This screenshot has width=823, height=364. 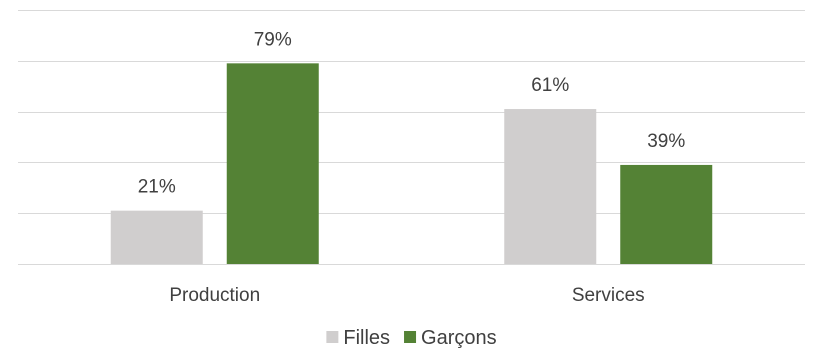 I want to click on bar-filles-production, so click(x=157, y=237).